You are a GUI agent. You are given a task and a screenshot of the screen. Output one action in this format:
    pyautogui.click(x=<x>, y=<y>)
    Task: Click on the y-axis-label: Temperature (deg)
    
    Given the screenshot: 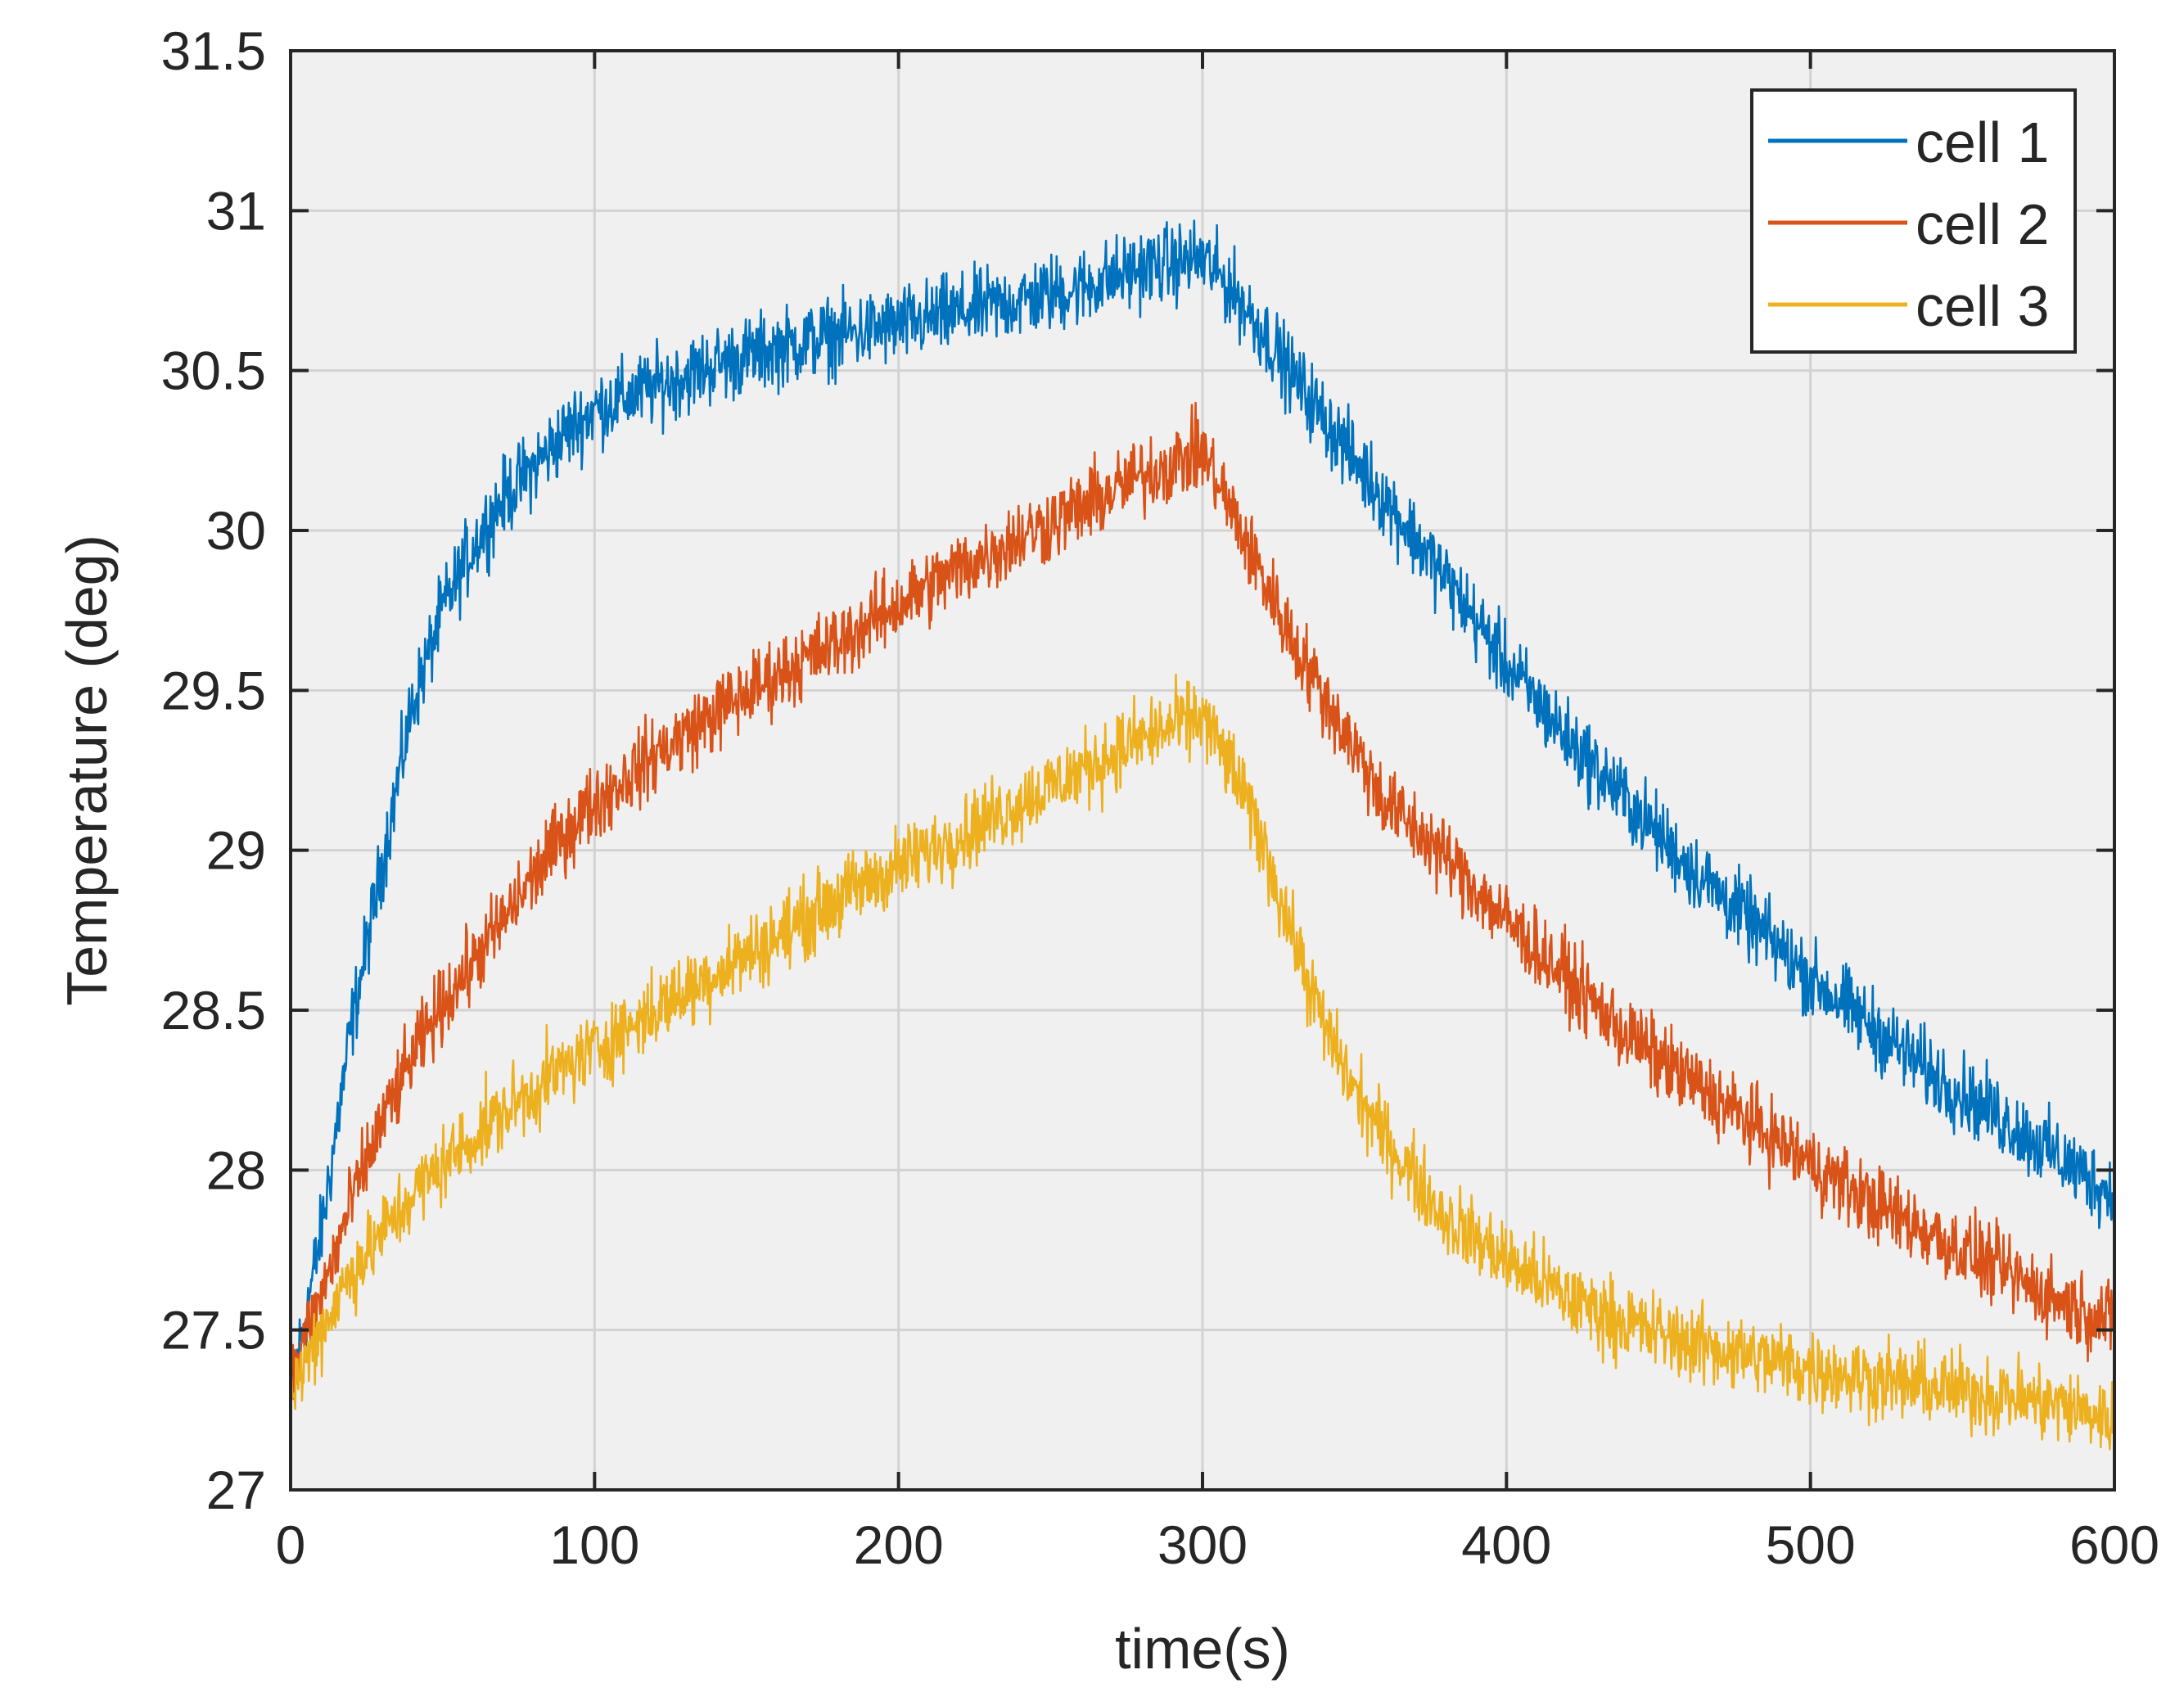 What is the action you would take?
    pyautogui.click(x=87, y=771)
    